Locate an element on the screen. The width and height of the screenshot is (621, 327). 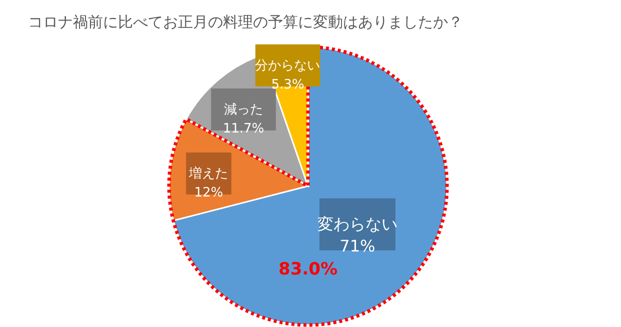
slice-label: 増えた is located at coordinates (208, 173).